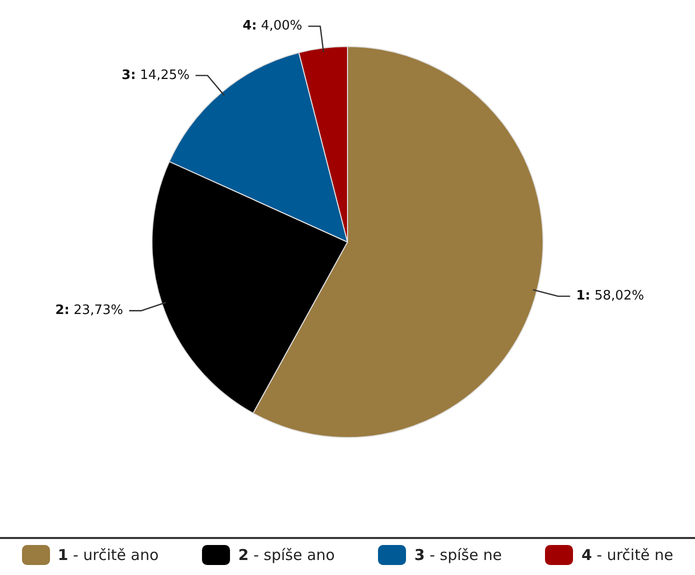 The height and width of the screenshot is (575, 695). What do you see at coordinates (108, 555) in the screenshot?
I see `legend-label: 1 - určitě ano` at bounding box center [108, 555].